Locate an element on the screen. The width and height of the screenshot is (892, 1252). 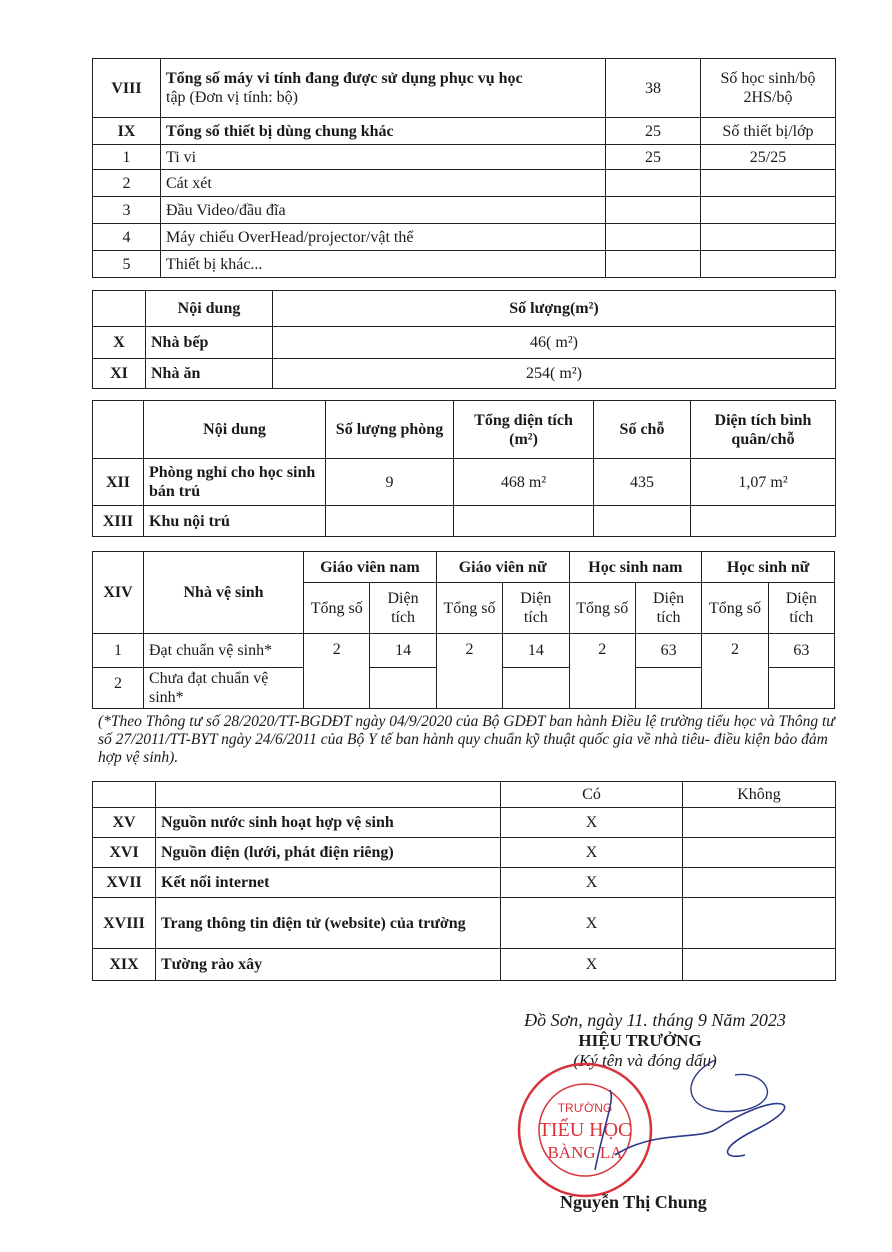
handwritten-signature is located at coordinates (690, 1130).